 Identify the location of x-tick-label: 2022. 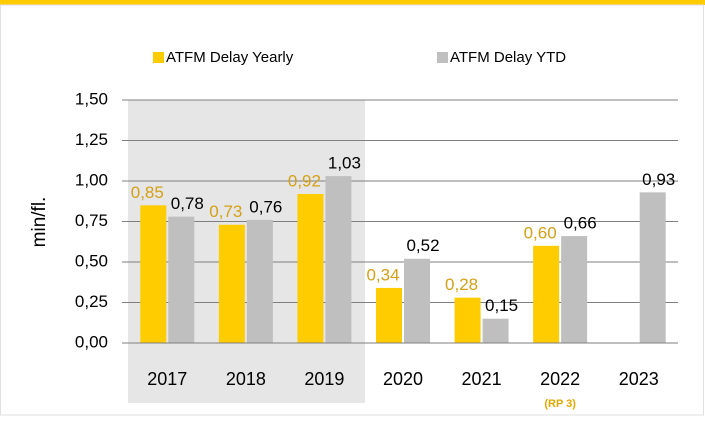
(560, 379).